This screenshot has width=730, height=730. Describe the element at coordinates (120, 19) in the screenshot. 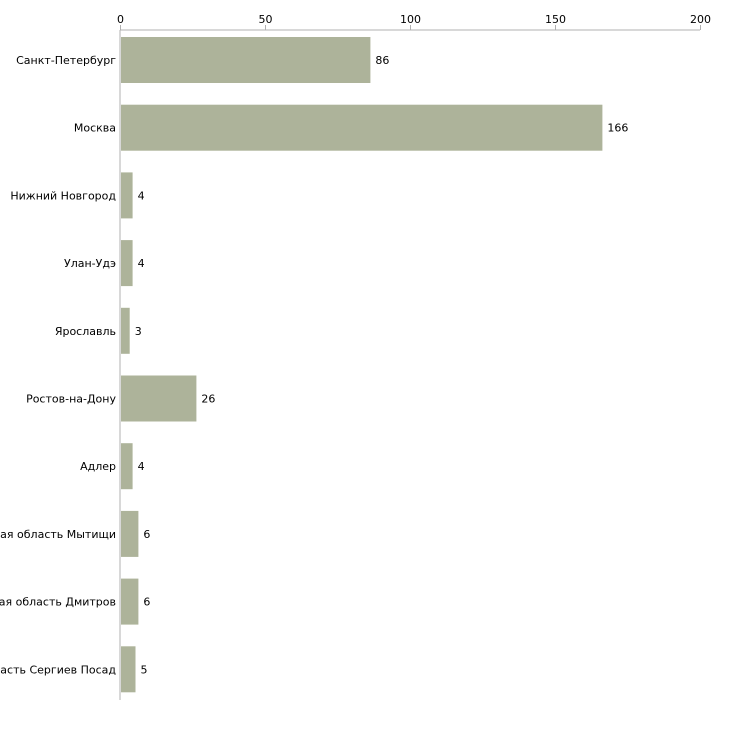

I see `x-tick-label: 0` at that location.